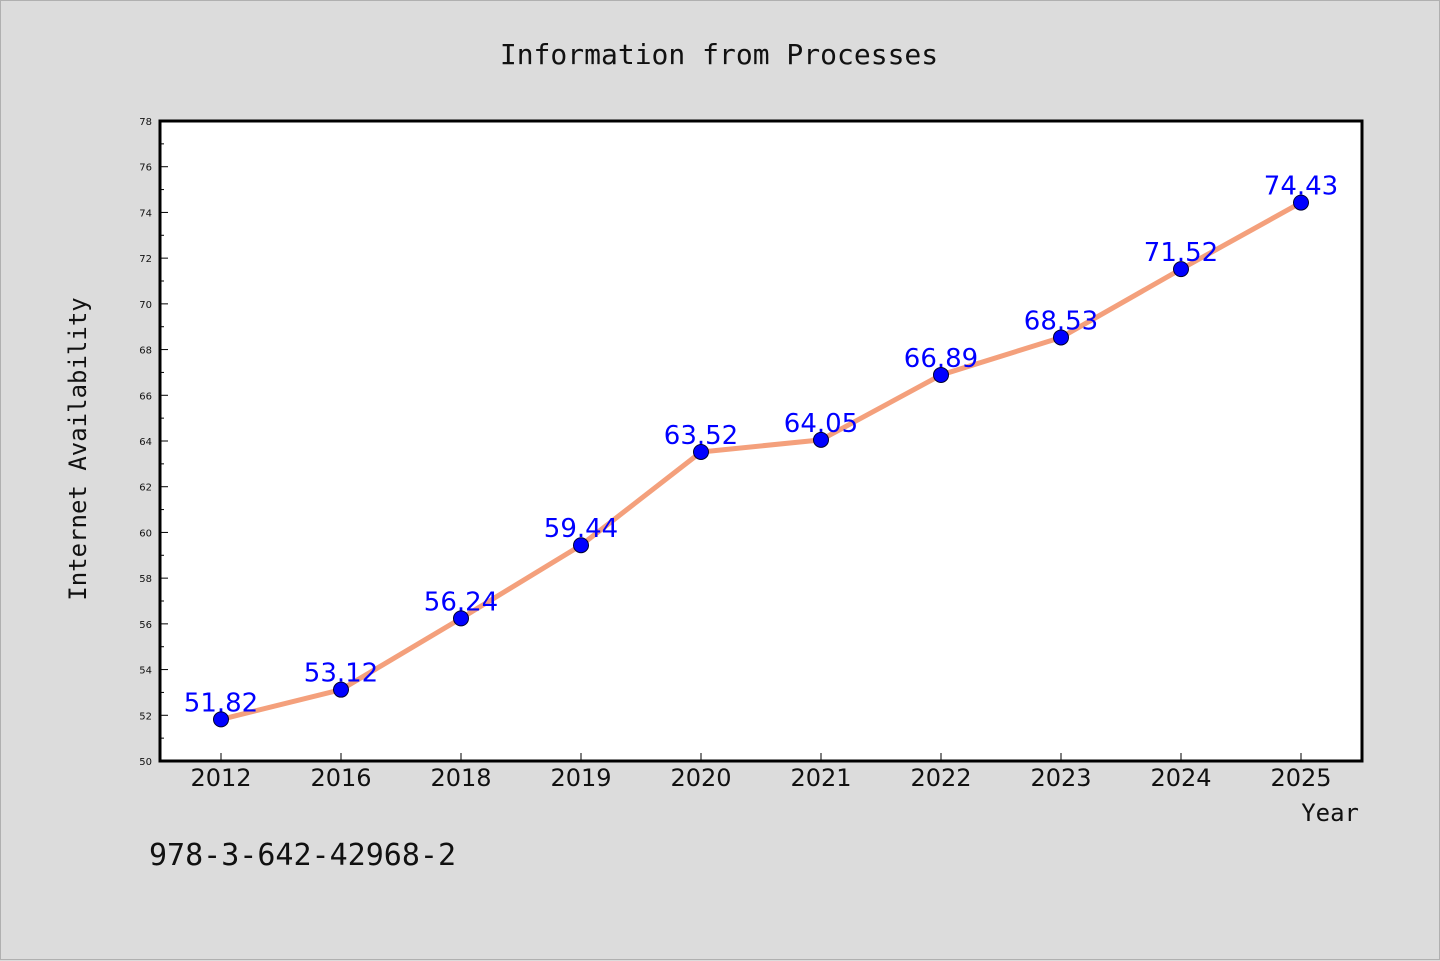 This screenshot has height=961, width=1440. Describe the element at coordinates (941, 359) in the screenshot. I see `data-label: 66.89` at that location.